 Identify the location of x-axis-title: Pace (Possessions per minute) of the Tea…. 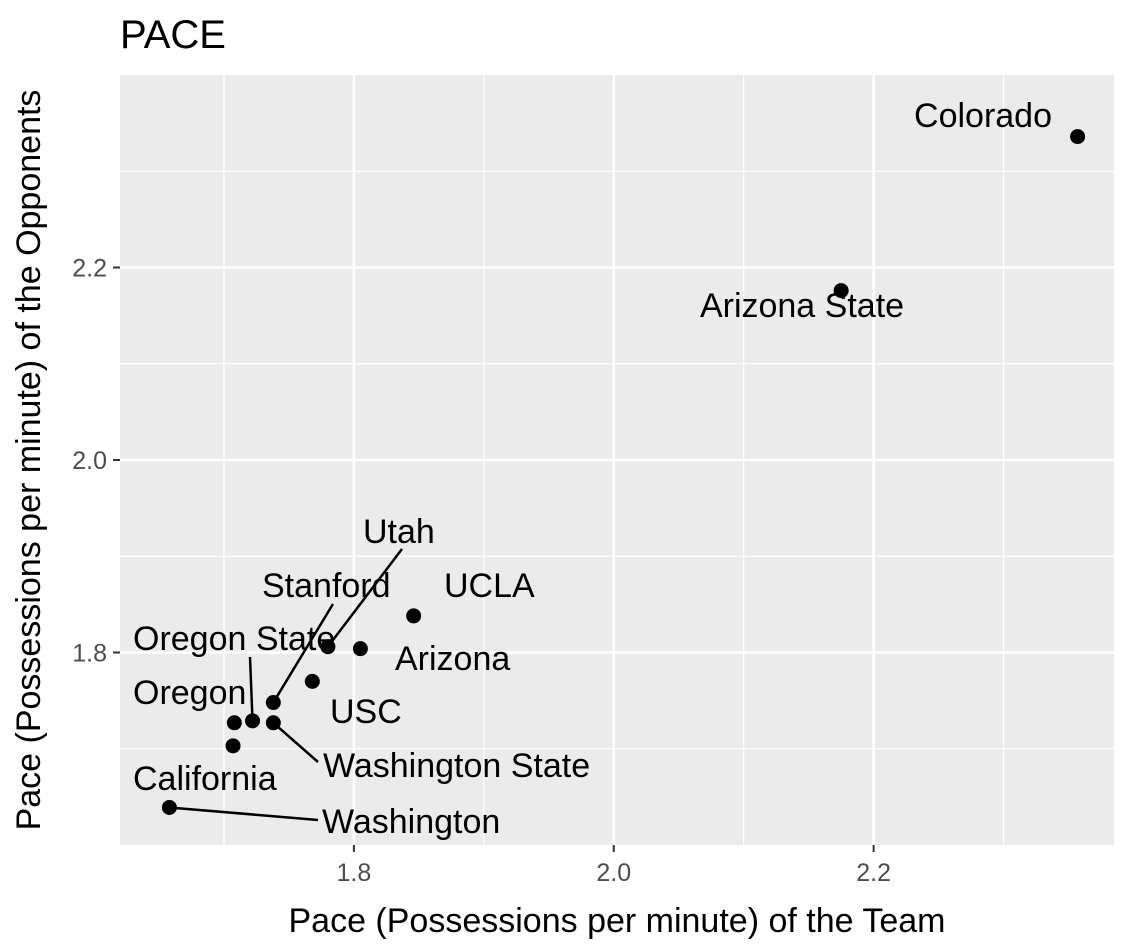
(616, 921).